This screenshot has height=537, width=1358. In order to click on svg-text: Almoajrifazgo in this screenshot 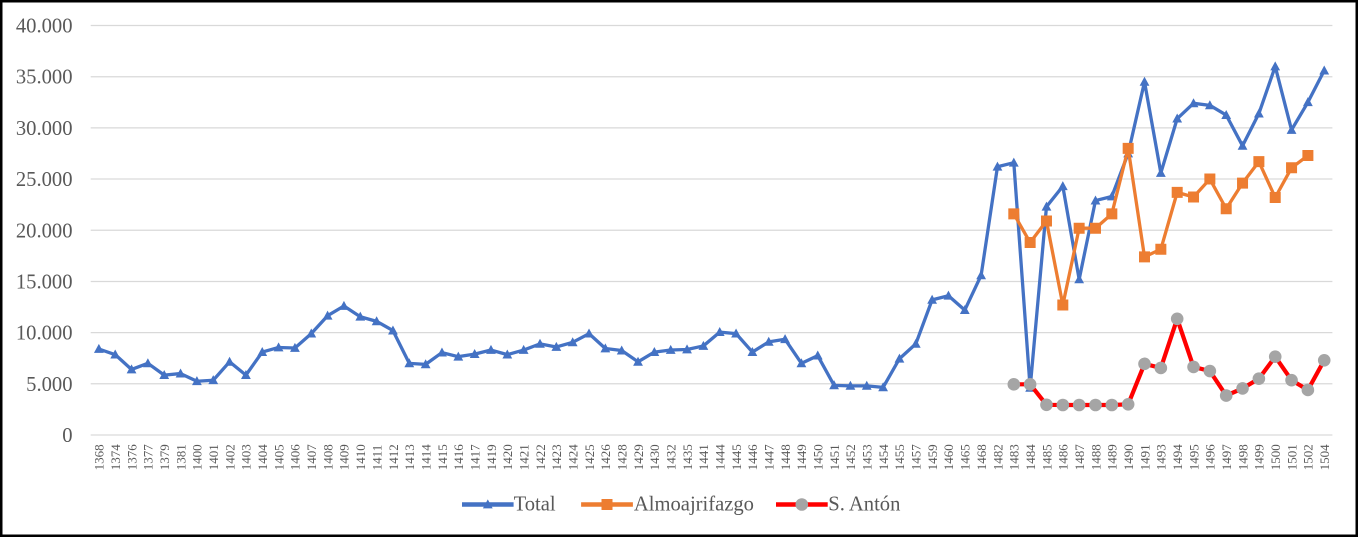, I will do `click(694, 505)`.